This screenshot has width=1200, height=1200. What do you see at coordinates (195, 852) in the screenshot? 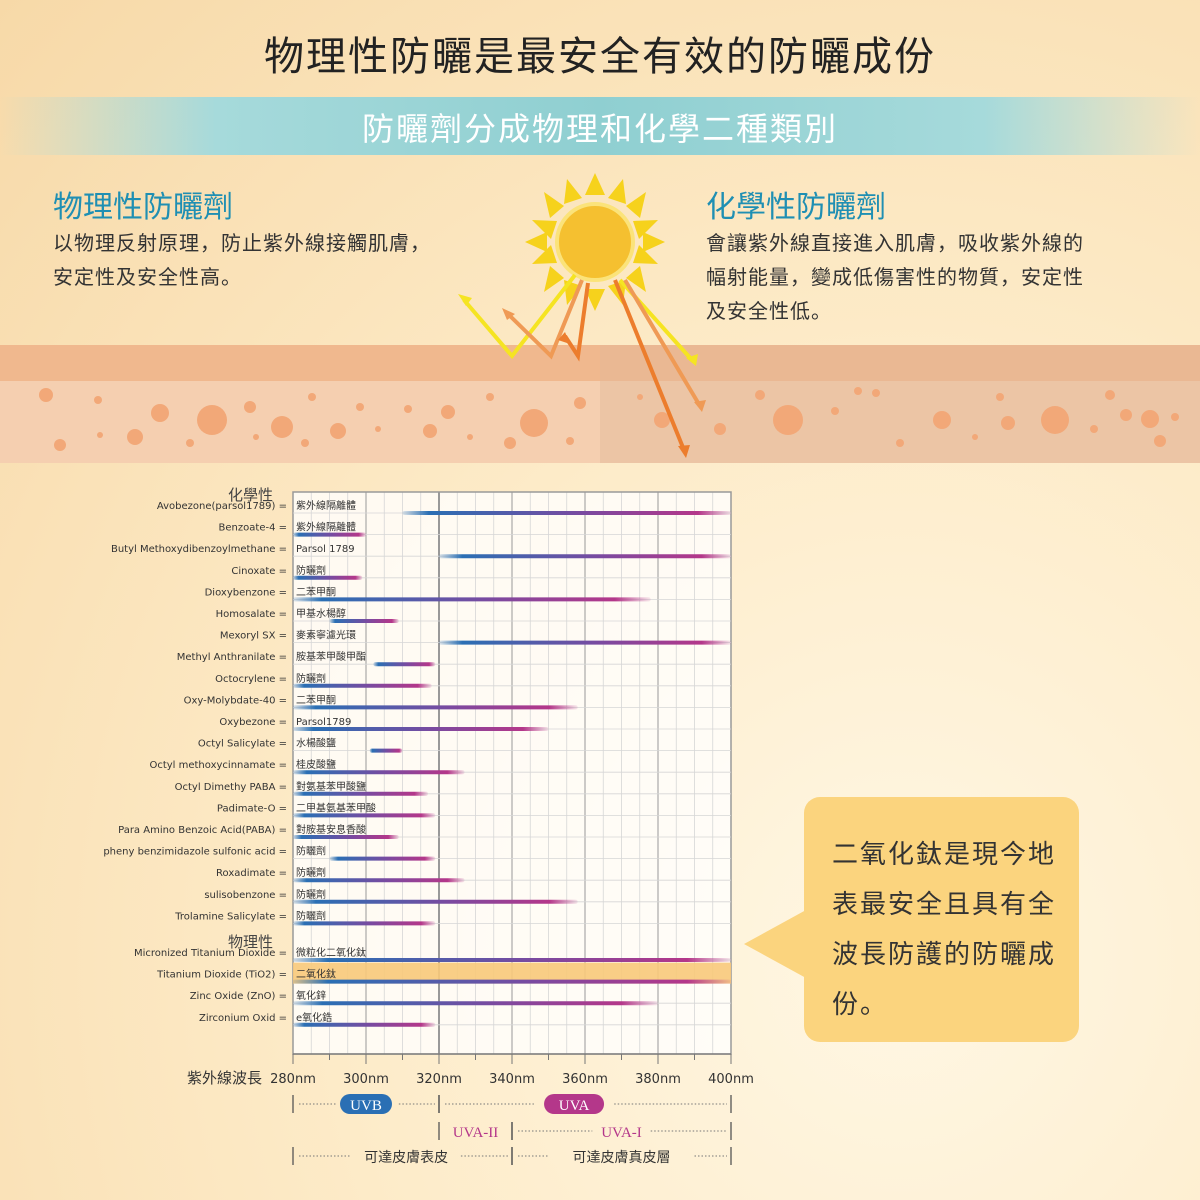
I see `ingredient-name: pheny benzimidazole sulfonic acid =` at bounding box center [195, 852].